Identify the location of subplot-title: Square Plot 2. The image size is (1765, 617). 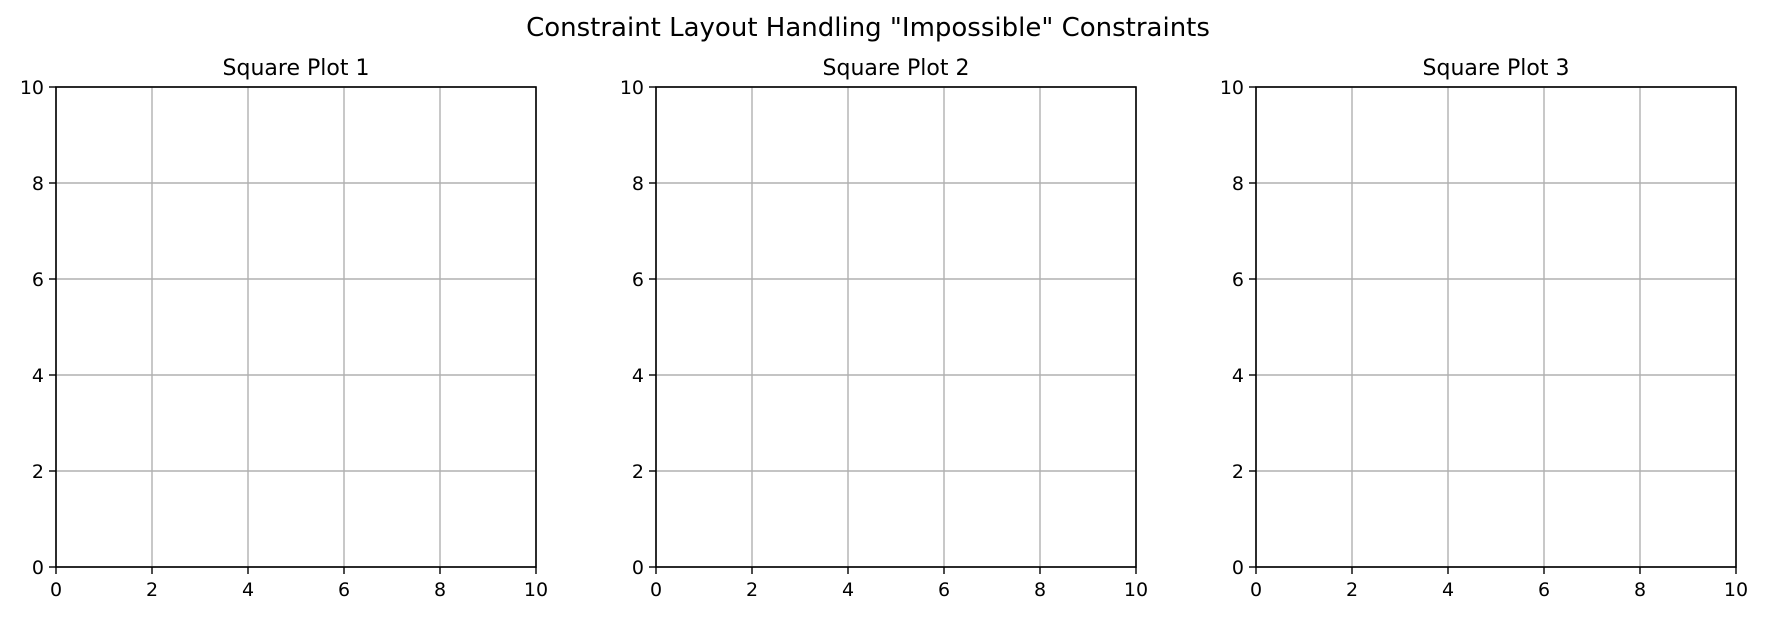
(896, 68).